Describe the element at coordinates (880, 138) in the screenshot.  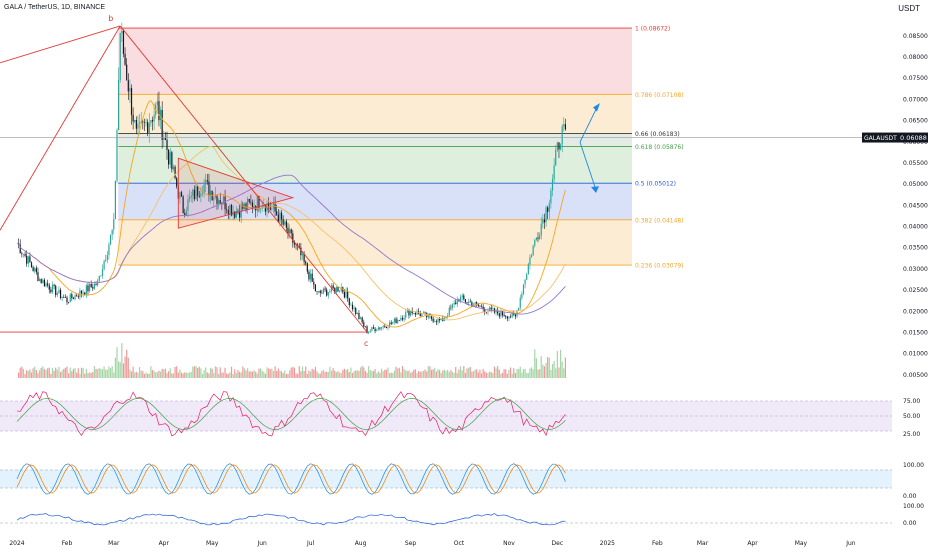
I see `symbol-tag-label: GALAUSDT` at that location.